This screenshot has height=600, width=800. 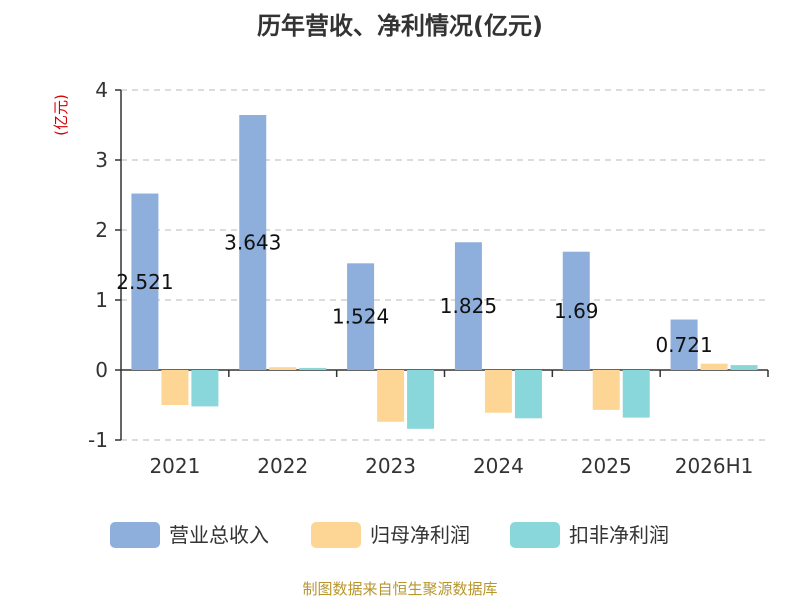 I want to click on y-unit-label: (亿元), so click(x=61, y=115).